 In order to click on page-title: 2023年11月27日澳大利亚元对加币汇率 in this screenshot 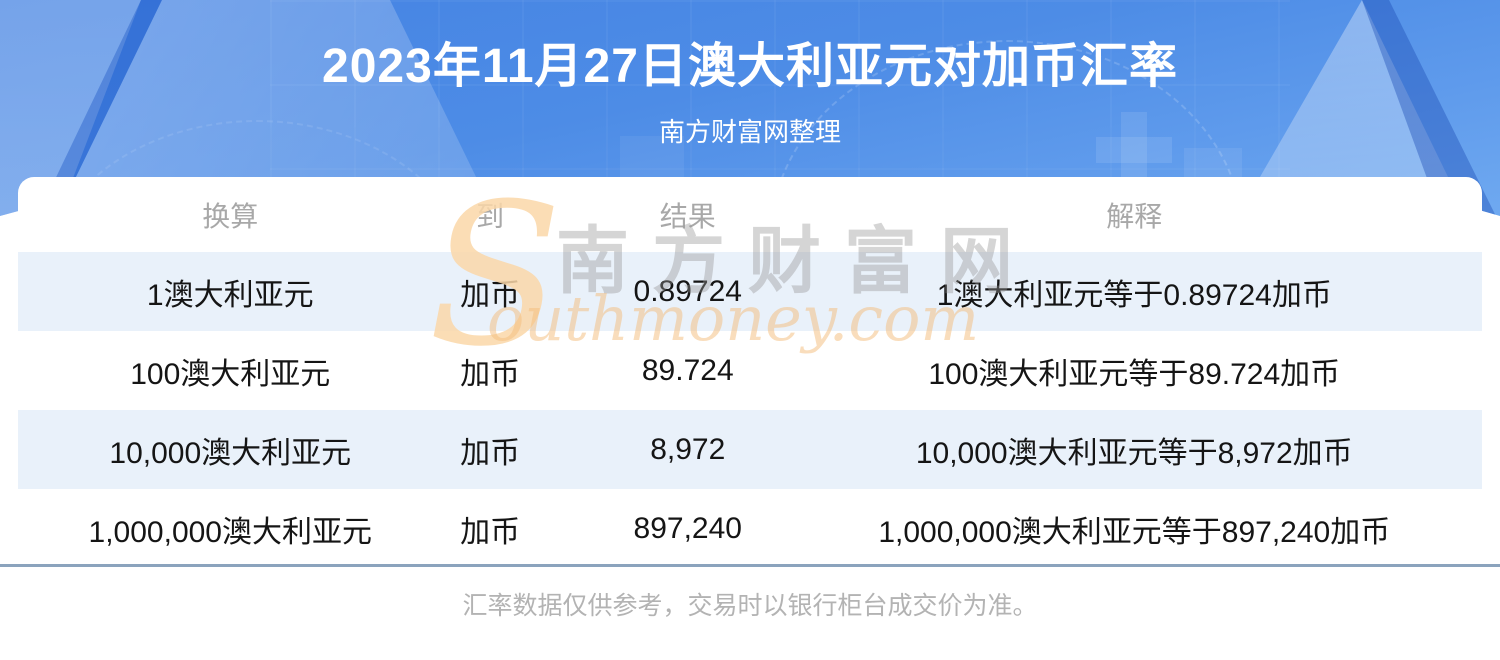, I will do `click(750, 66)`.